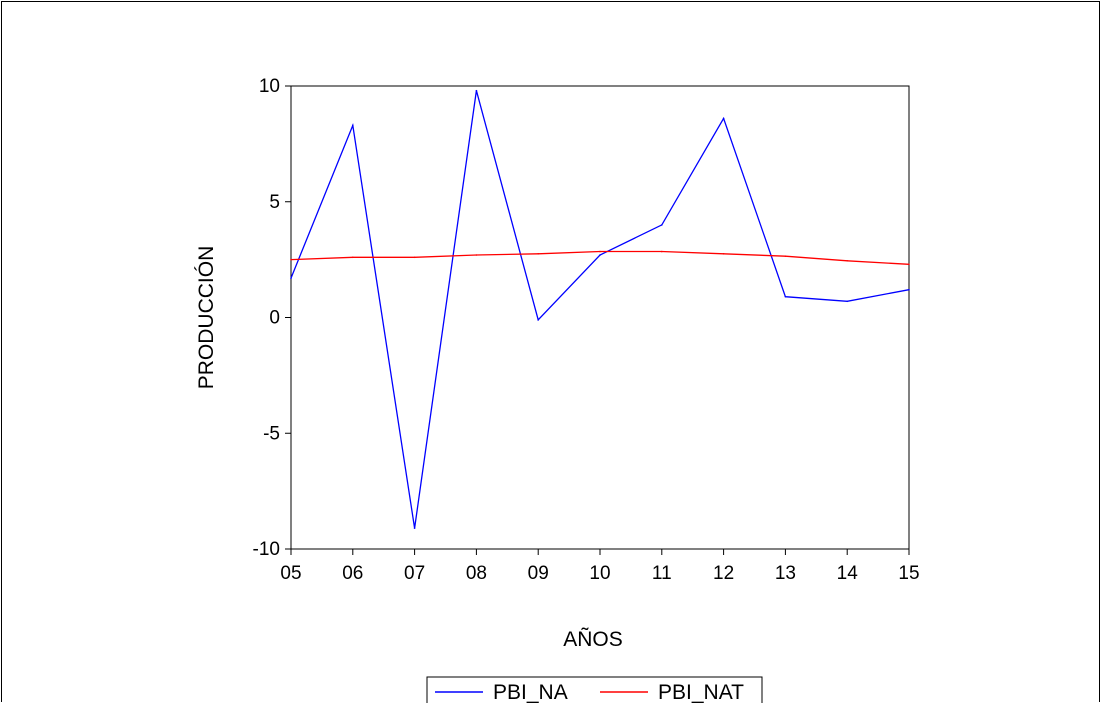 The height and width of the screenshot is (704, 1103). Describe the element at coordinates (266, 549) in the screenshot. I see `y-tick-label: -10` at that location.